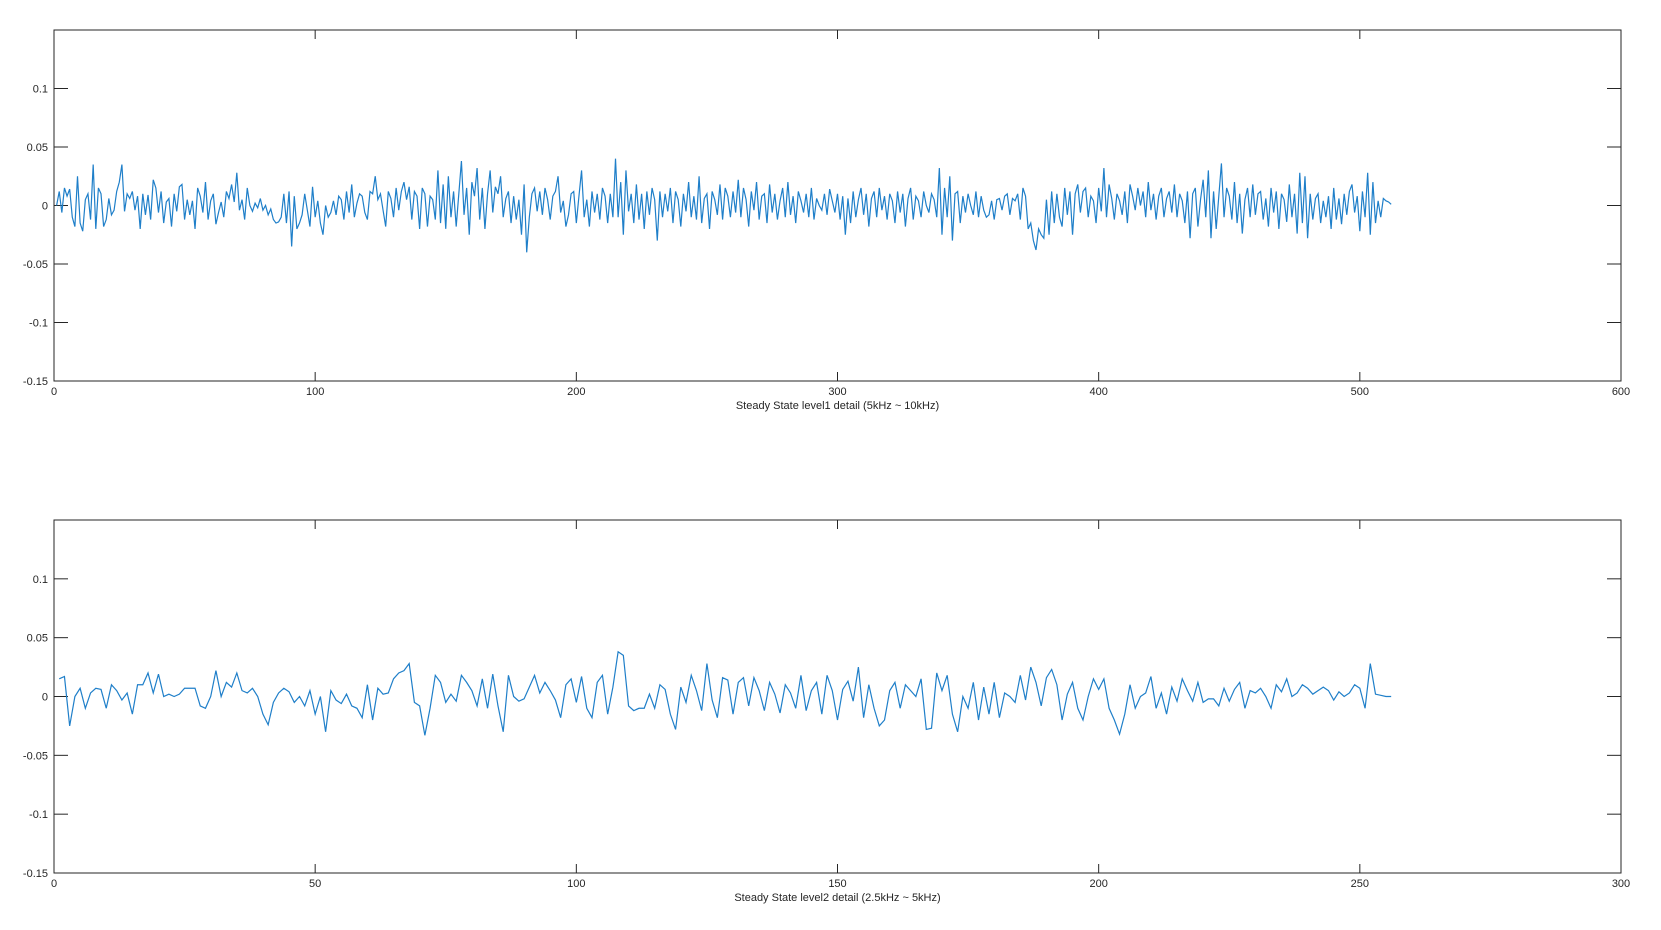  I want to click on x-tick-label: 500, so click(1360, 392).